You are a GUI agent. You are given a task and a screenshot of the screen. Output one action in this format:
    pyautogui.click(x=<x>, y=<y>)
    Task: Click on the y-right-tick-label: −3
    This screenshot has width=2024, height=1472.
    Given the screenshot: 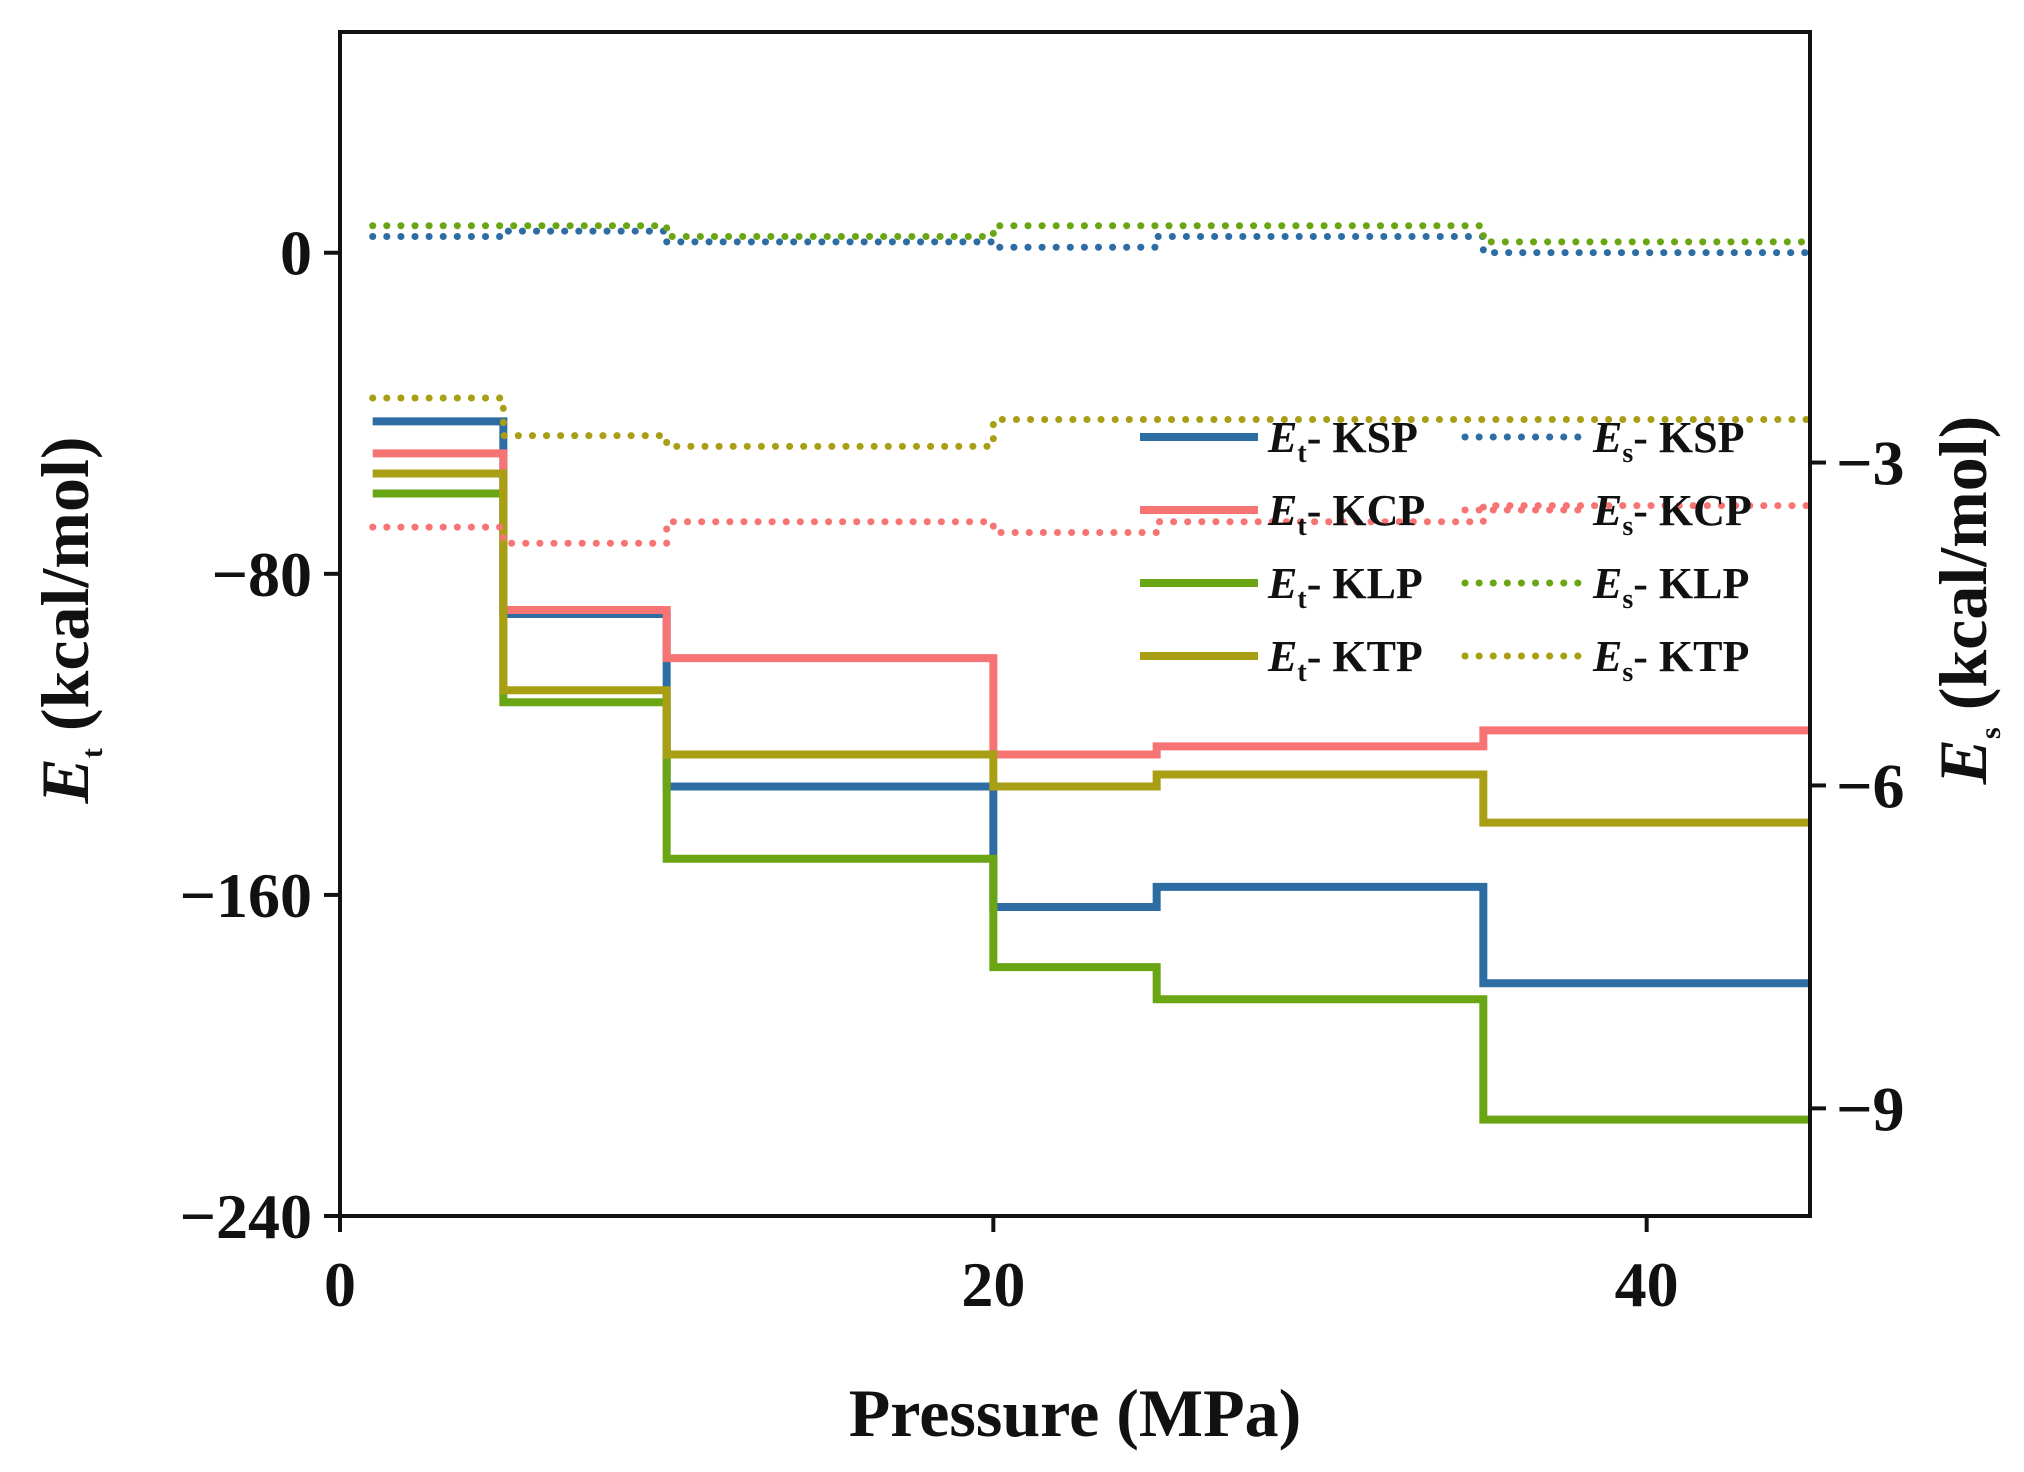 What is the action you would take?
    pyautogui.click(x=1870, y=463)
    